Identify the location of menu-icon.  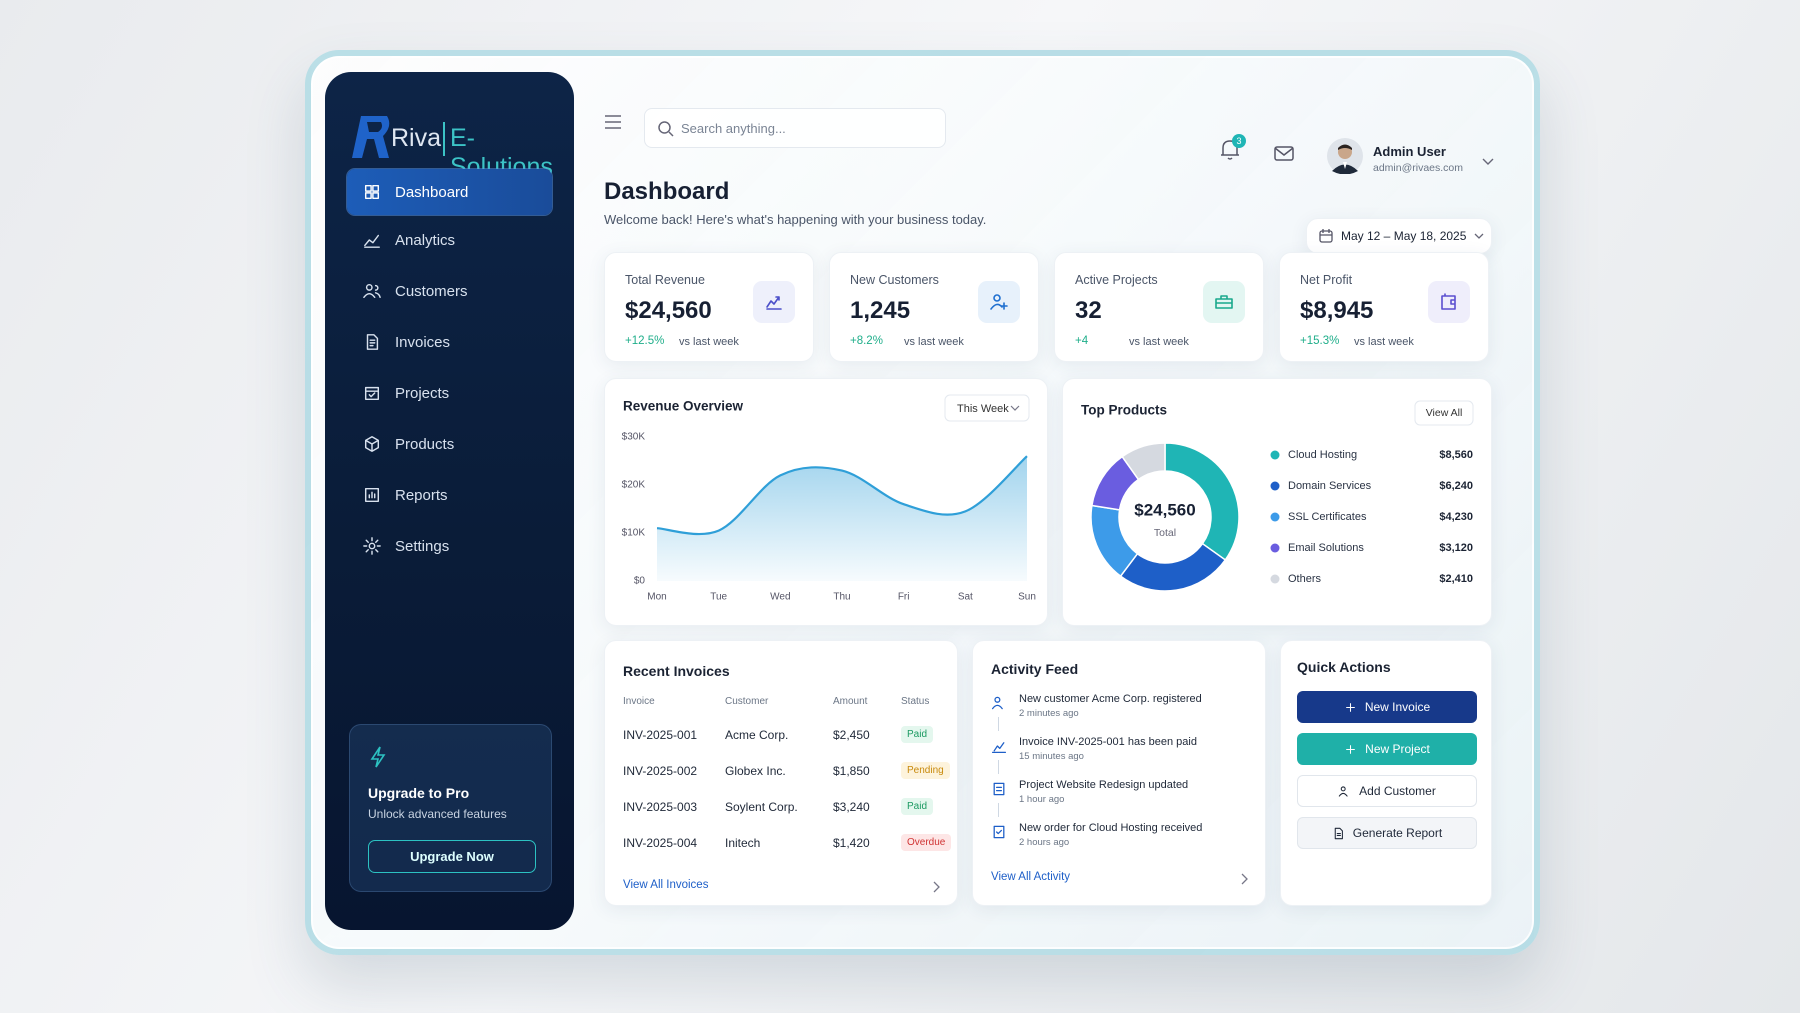
(613, 122).